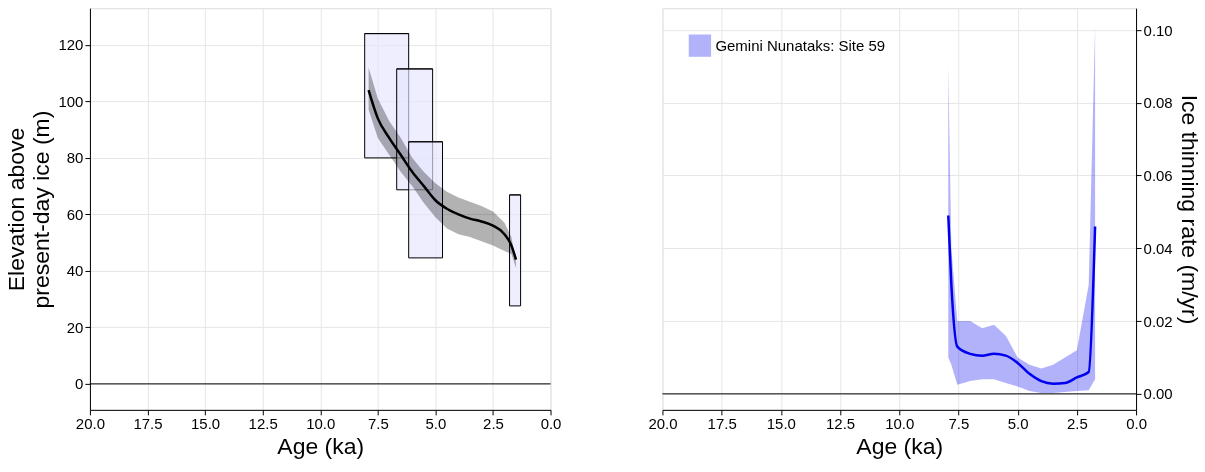  What do you see at coordinates (1158, 103) in the screenshot?
I see `y2-tick-label: 0.08` at bounding box center [1158, 103].